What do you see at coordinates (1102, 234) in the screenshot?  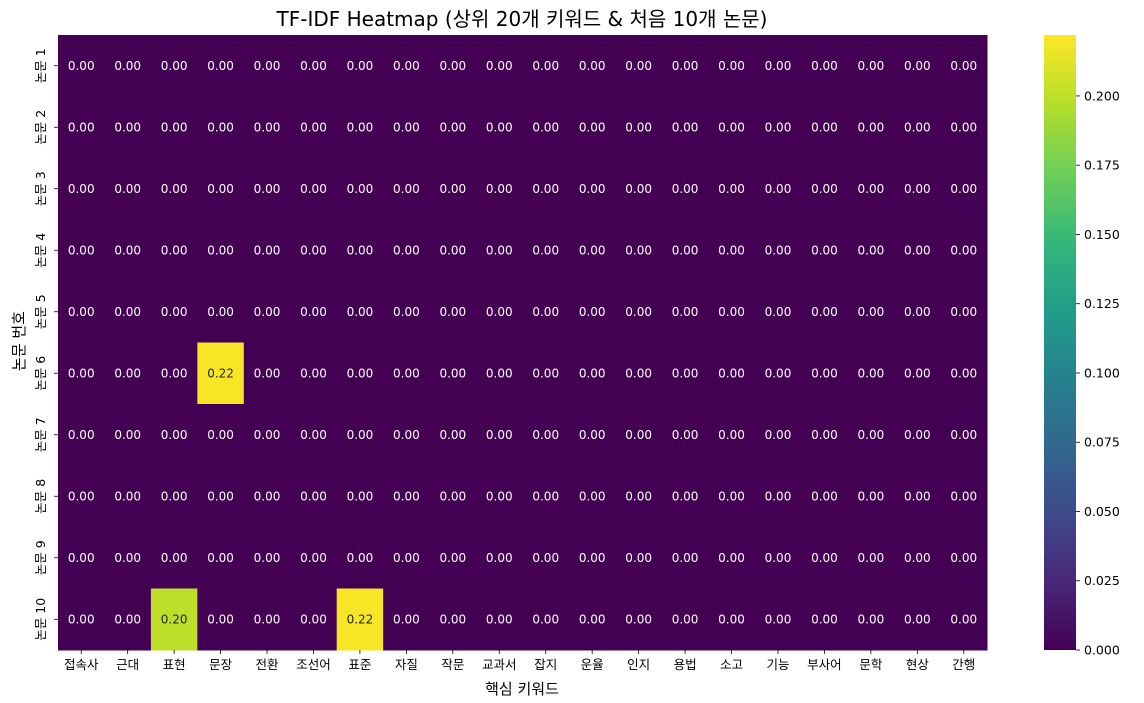 I see `colorbar-tick-label: 0.150` at bounding box center [1102, 234].